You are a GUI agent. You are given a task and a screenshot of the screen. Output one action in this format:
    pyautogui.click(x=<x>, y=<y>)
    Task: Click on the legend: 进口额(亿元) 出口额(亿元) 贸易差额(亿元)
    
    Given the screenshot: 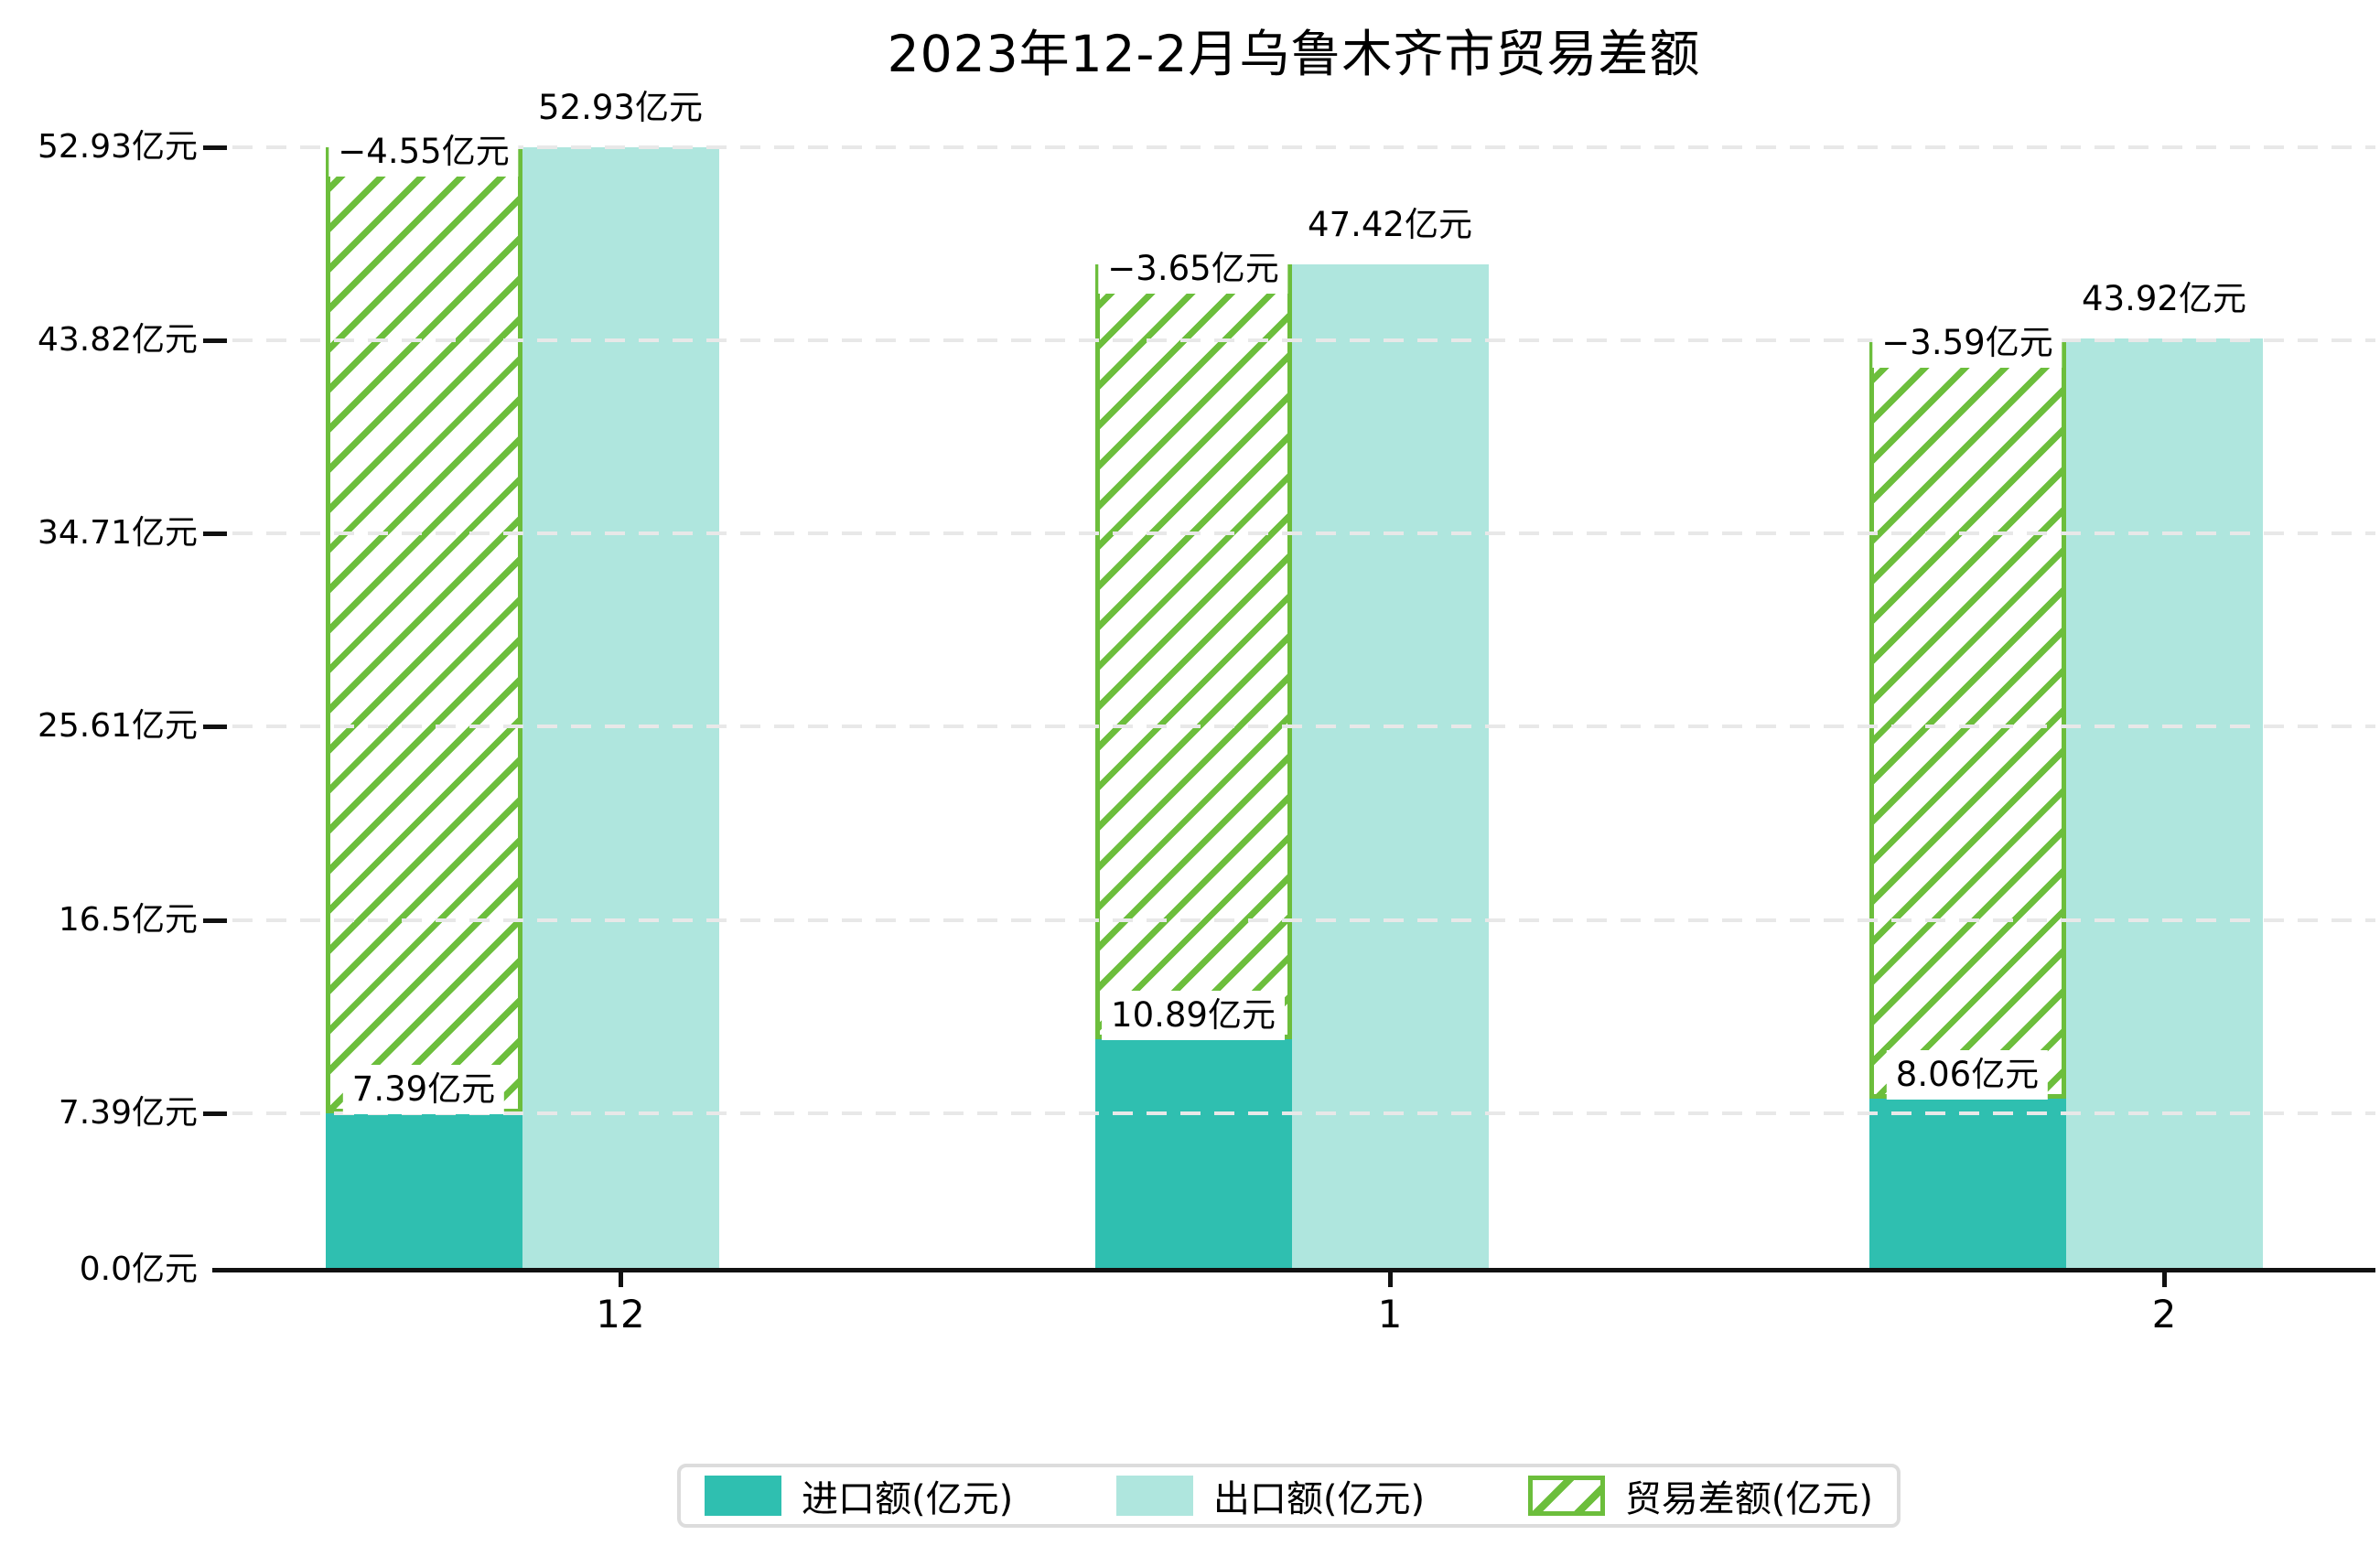 What is the action you would take?
    pyautogui.click(x=1289, y=1496)
    